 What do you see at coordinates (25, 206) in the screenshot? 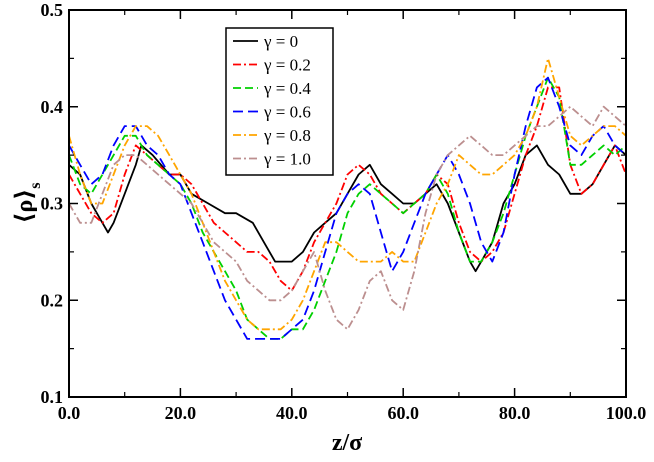
I see `y-axis-label-main: ⟨ρ⟩` at bounding box center [25, 206].